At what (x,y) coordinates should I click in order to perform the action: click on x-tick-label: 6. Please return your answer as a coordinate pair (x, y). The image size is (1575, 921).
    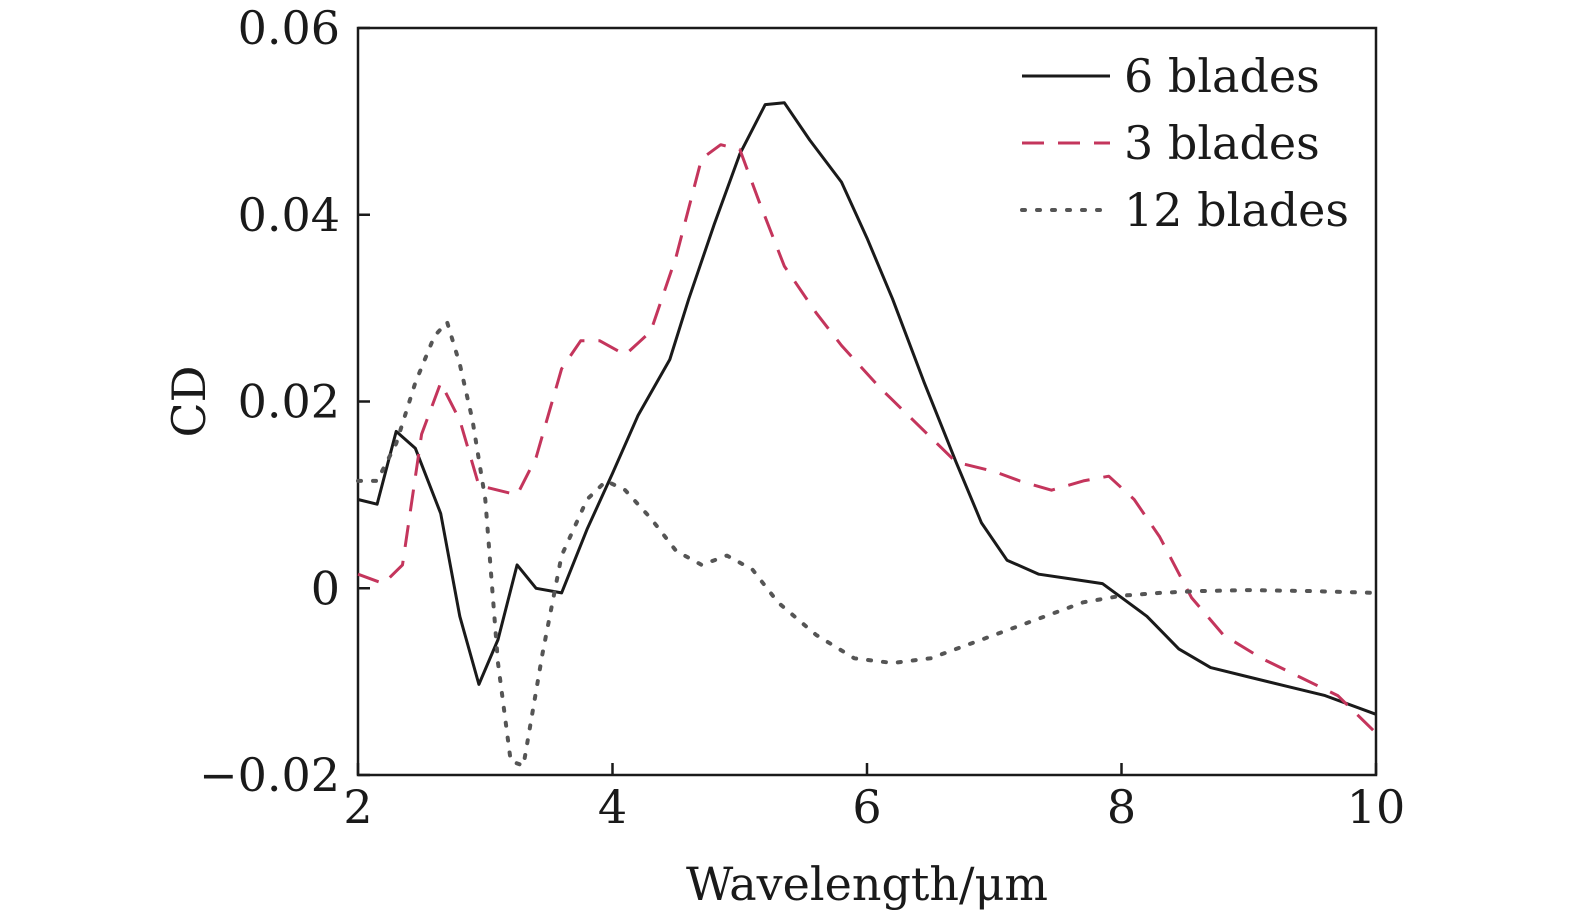
    Looking at the image, I should click on (866, 807).